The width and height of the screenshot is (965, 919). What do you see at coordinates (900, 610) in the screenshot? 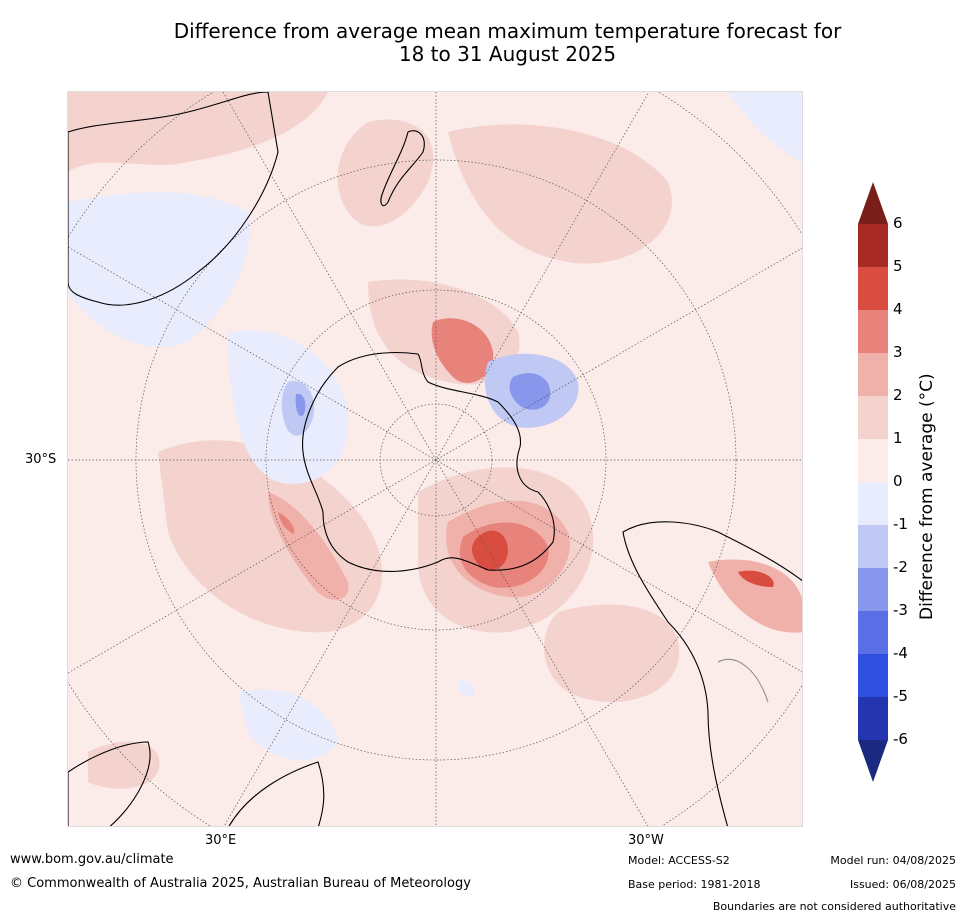
I see `colorbar-tick-label: -3` at bounding box center [900, 610].